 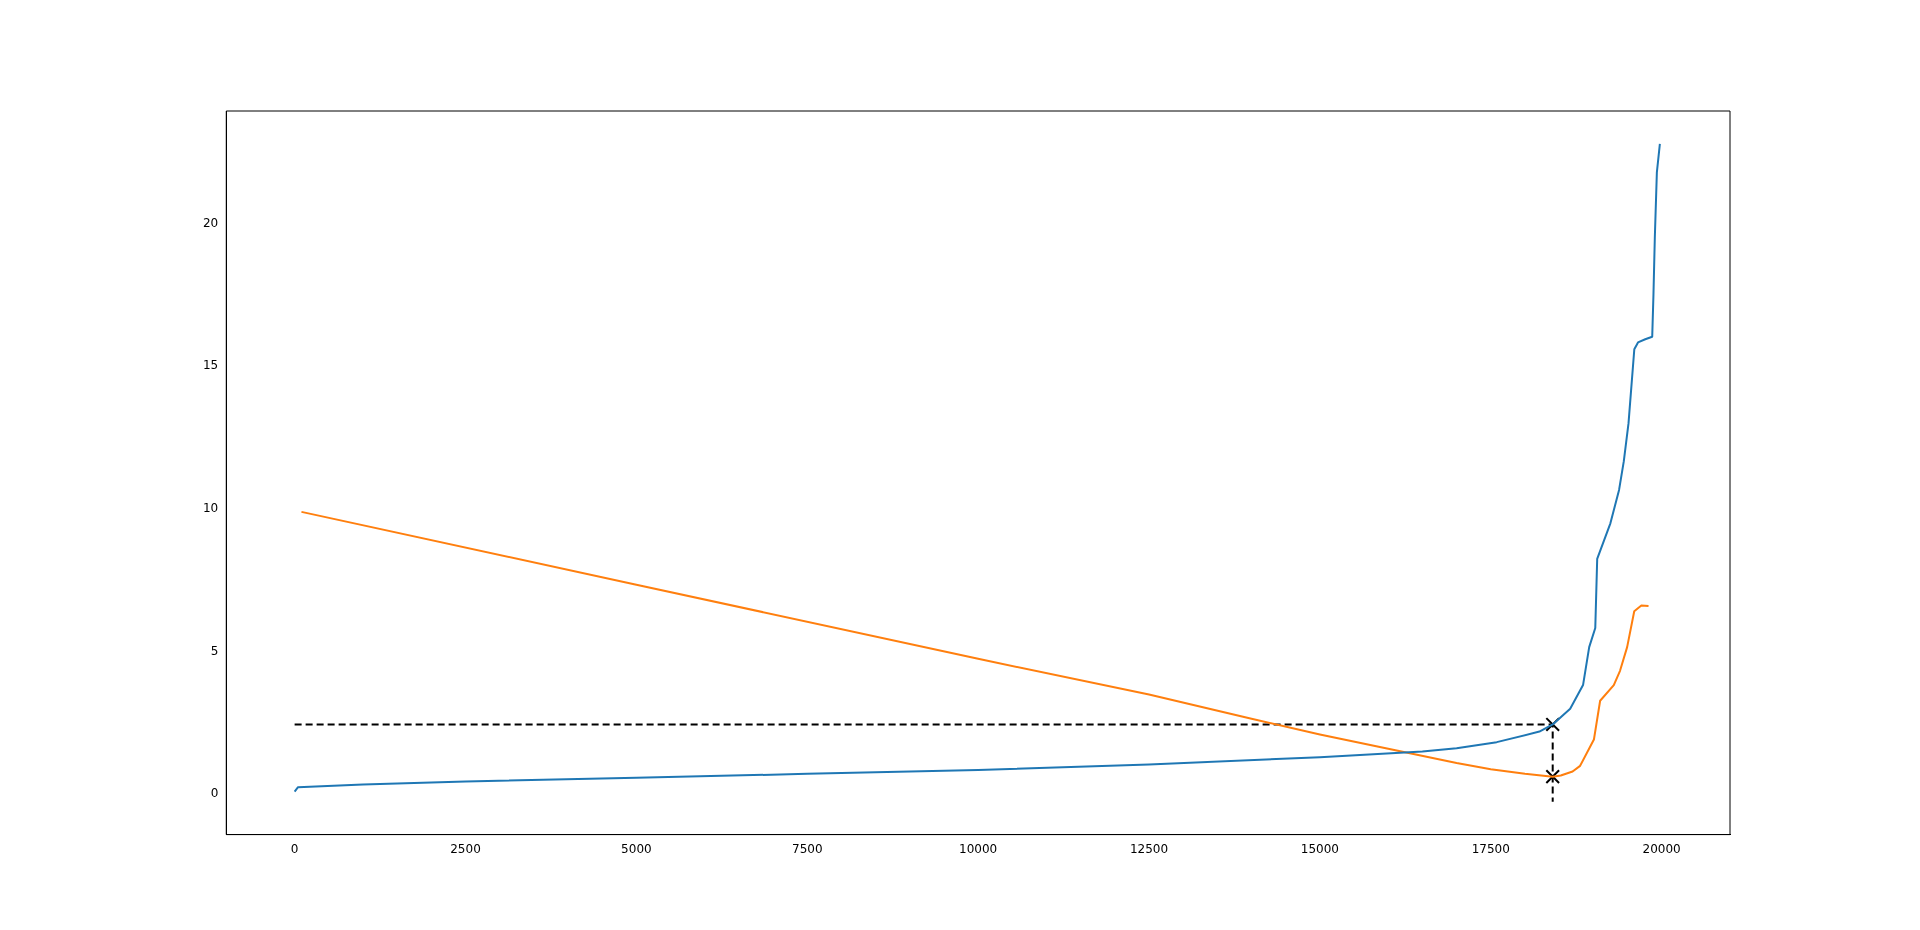 What do you see at coordinates (210, 508) in the screenshot?
I see `y-tick-label: 10` at bounding box center [210, 508].